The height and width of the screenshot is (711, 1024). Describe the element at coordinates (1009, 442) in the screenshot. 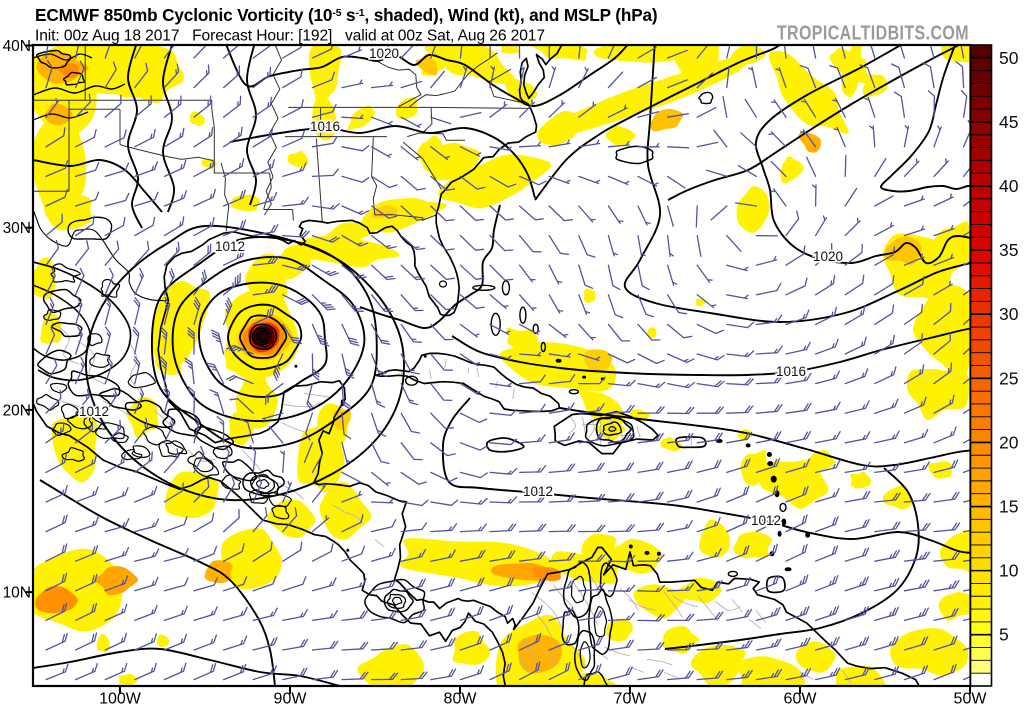

I see `svg-text: 20` at that location.